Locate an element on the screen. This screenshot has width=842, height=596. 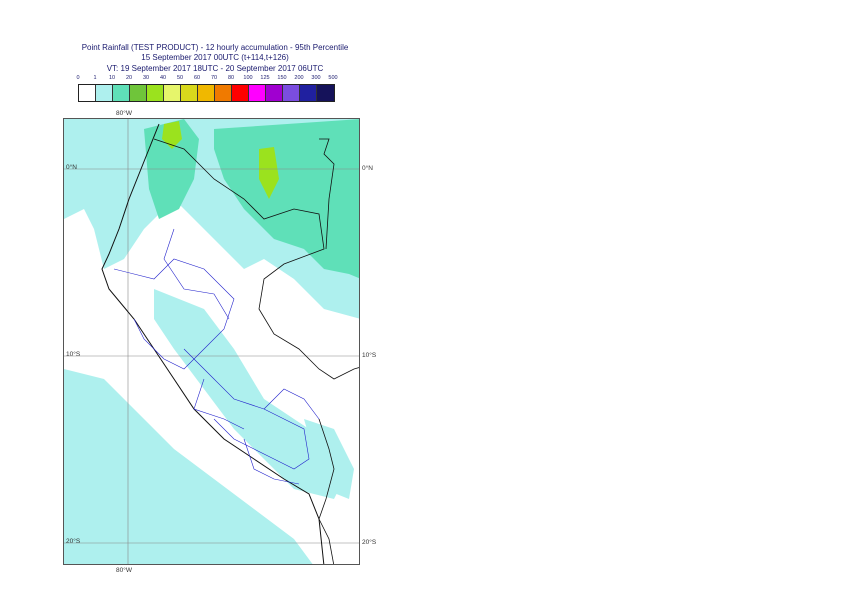
legend-tick-label: 40 is located at coordinates (163, 78).